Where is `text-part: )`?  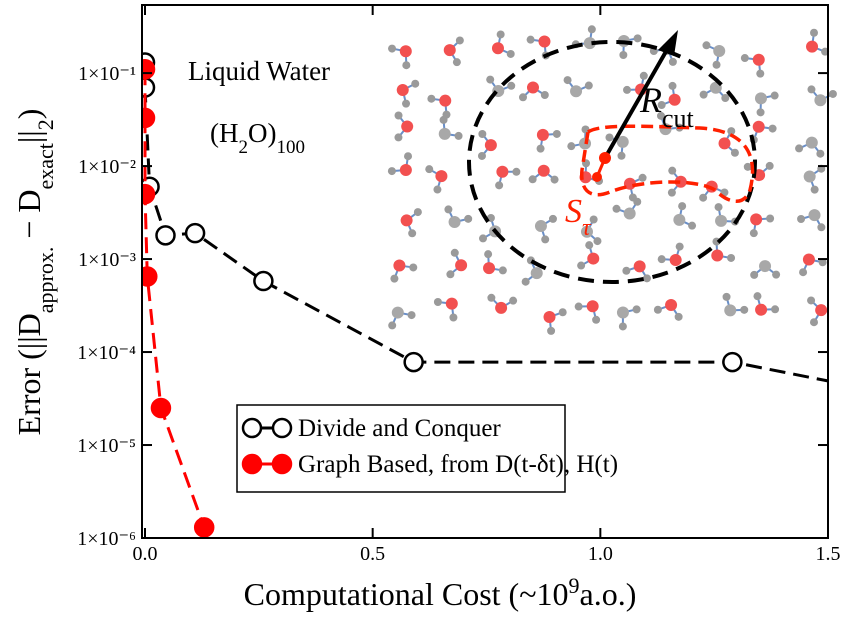 text-part: ) is located at coordinates (29, 114).